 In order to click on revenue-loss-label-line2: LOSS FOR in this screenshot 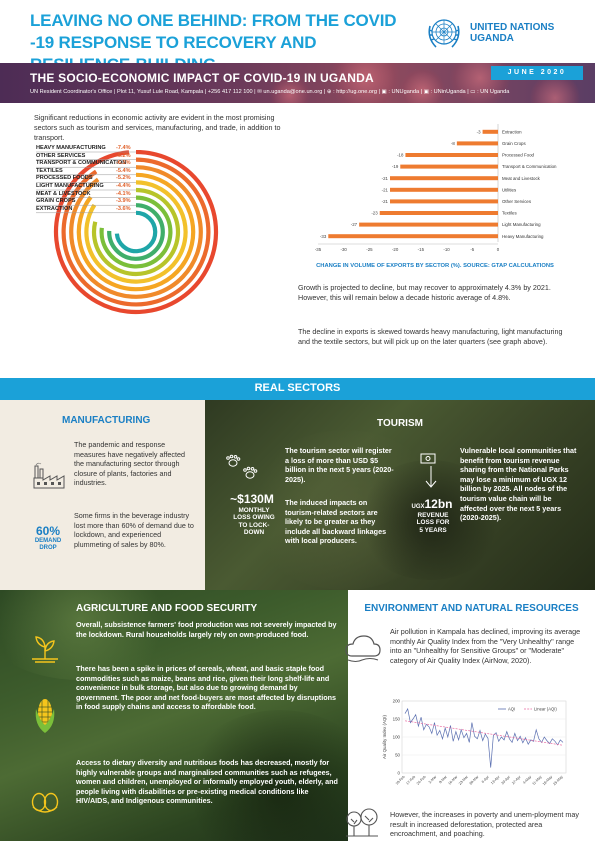, I will do `click(433, 523)`.